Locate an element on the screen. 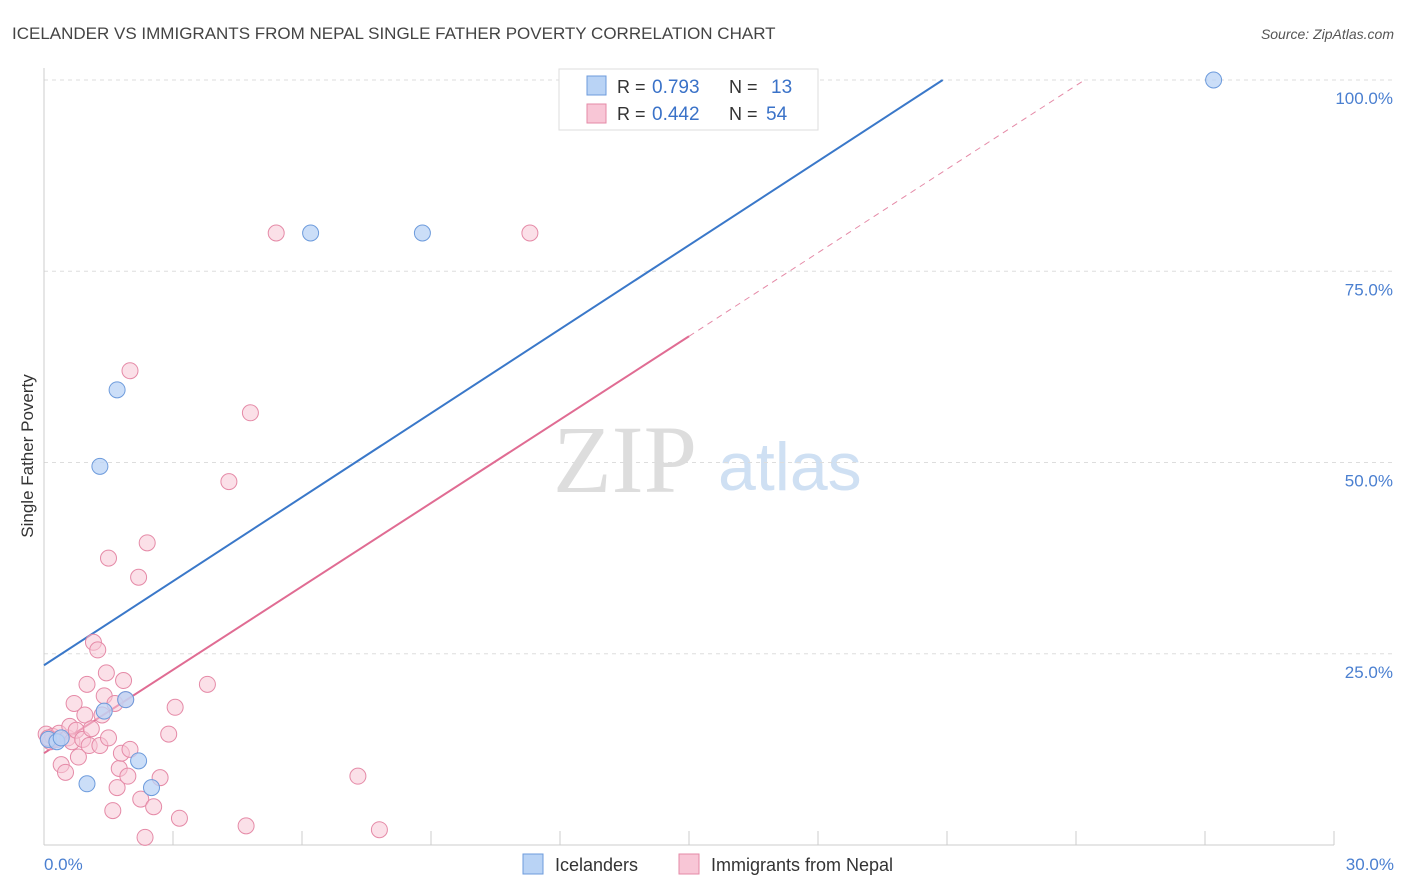 Image resolution: width=1406 pixels, height=892 pixels. legend-swatch-nepal-bottom is located at coordinates (689, 864).